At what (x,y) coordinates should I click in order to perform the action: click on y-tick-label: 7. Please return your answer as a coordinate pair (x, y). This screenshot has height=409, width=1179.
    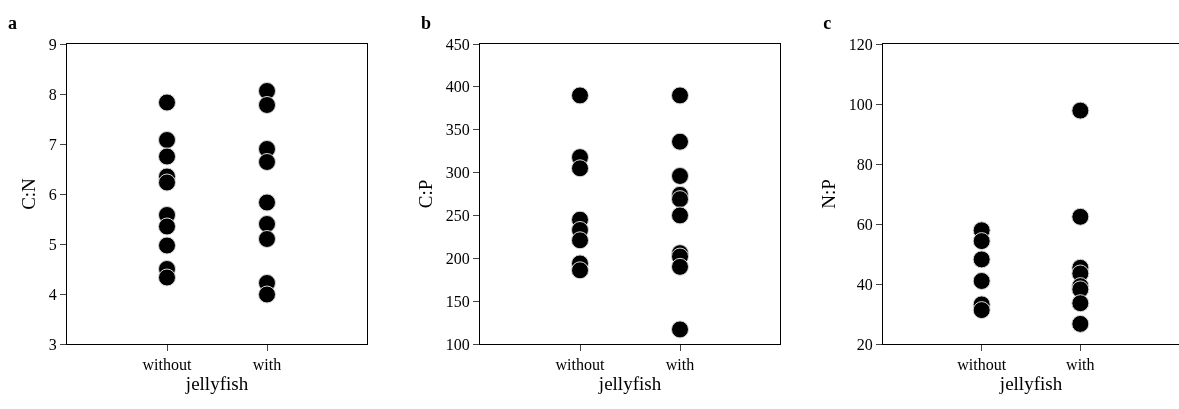
    Looking at the image, I should click on (52, 144).